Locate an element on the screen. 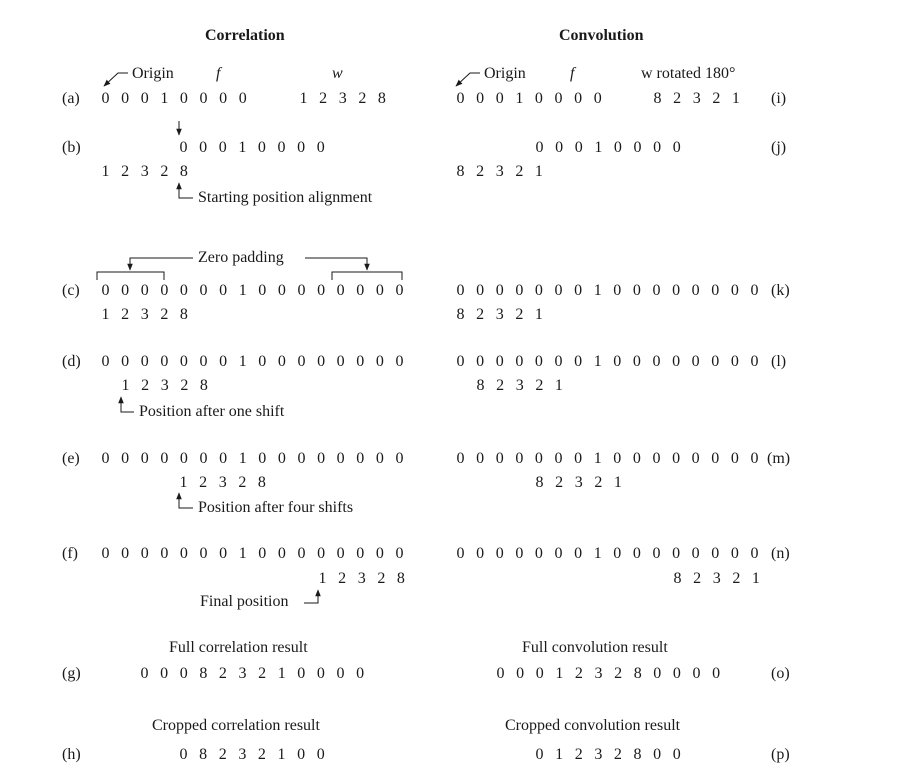  origin-label-right: Origin is located at coordinates (505, 73).